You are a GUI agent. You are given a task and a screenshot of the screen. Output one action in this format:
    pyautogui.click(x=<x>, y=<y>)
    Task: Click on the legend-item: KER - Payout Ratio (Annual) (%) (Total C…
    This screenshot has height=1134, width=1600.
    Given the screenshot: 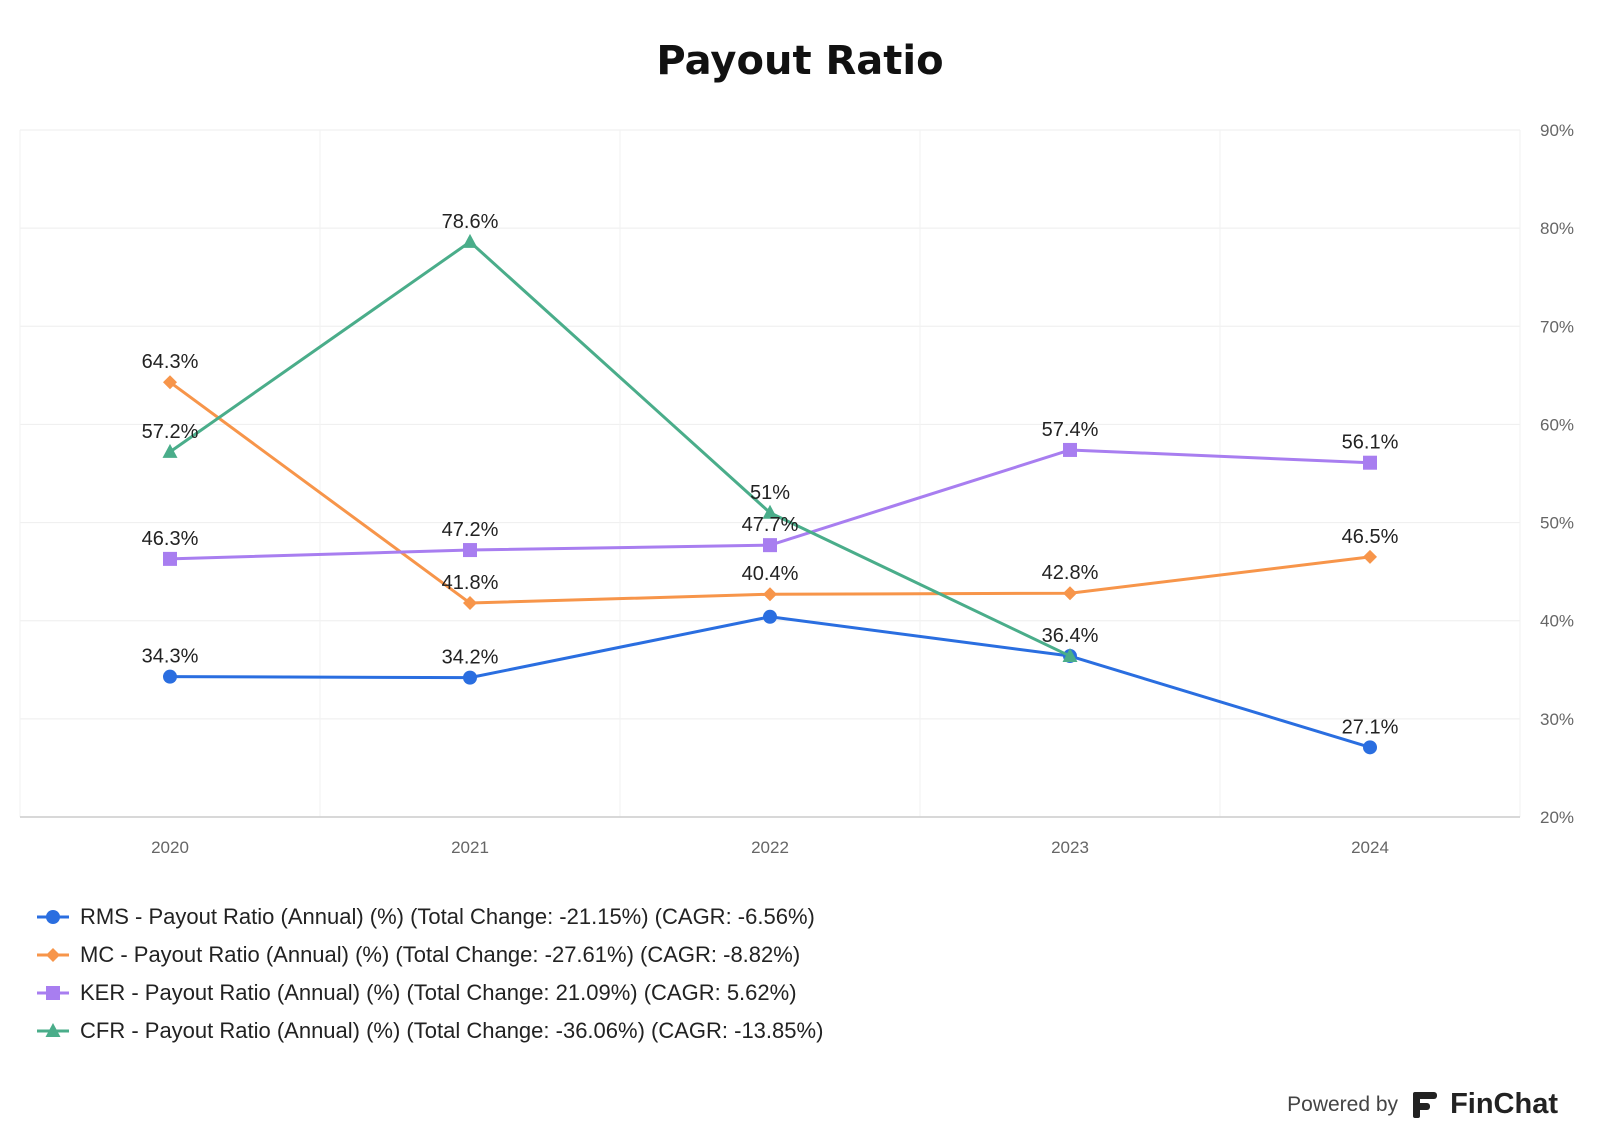 What is the action you would take?
    pyautogui.click(x=429, y=993)
    